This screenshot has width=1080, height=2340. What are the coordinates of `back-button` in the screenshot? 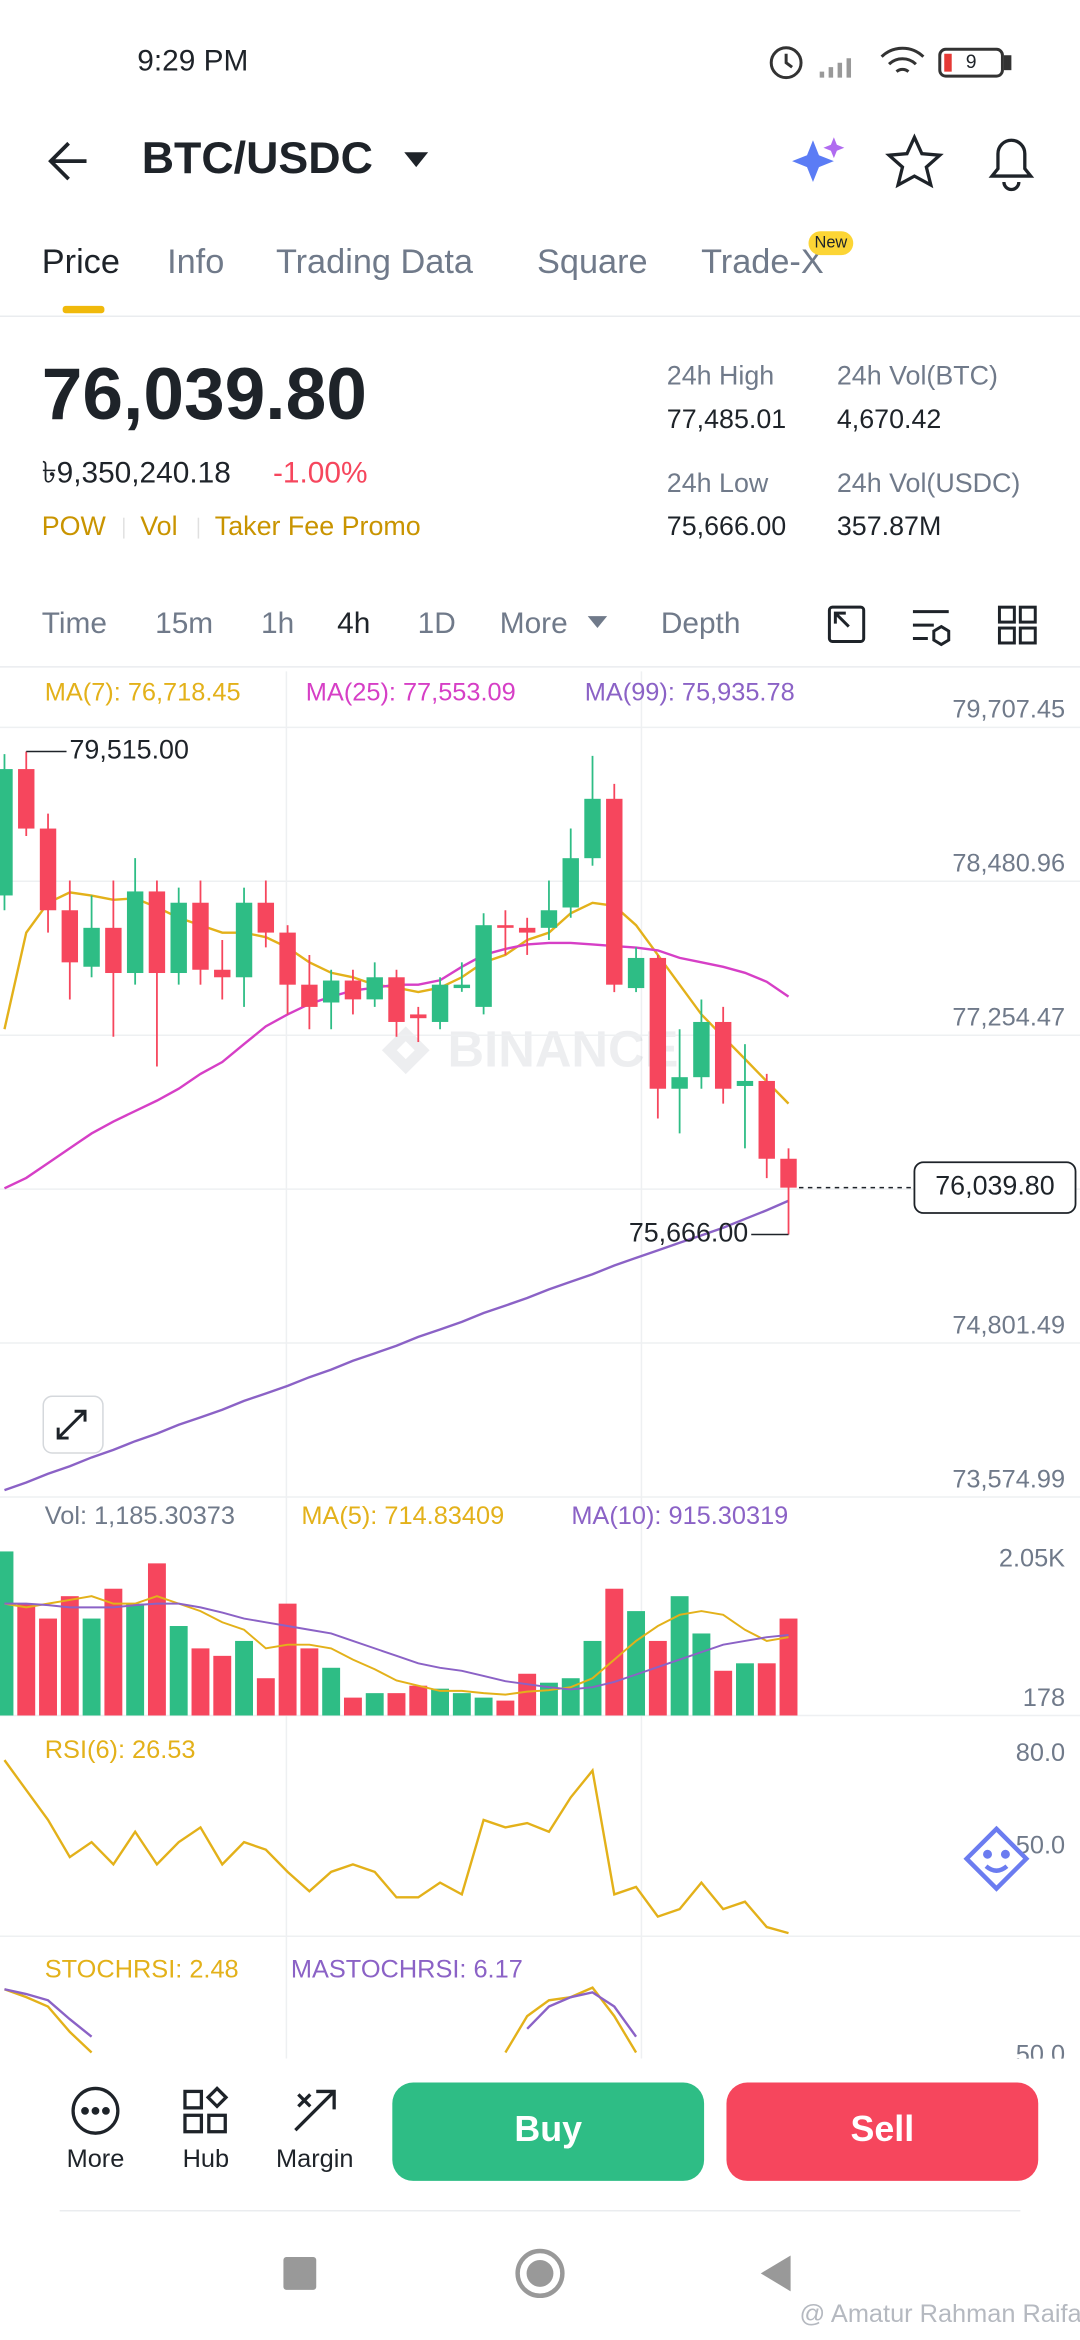 It's located at (67, 161).